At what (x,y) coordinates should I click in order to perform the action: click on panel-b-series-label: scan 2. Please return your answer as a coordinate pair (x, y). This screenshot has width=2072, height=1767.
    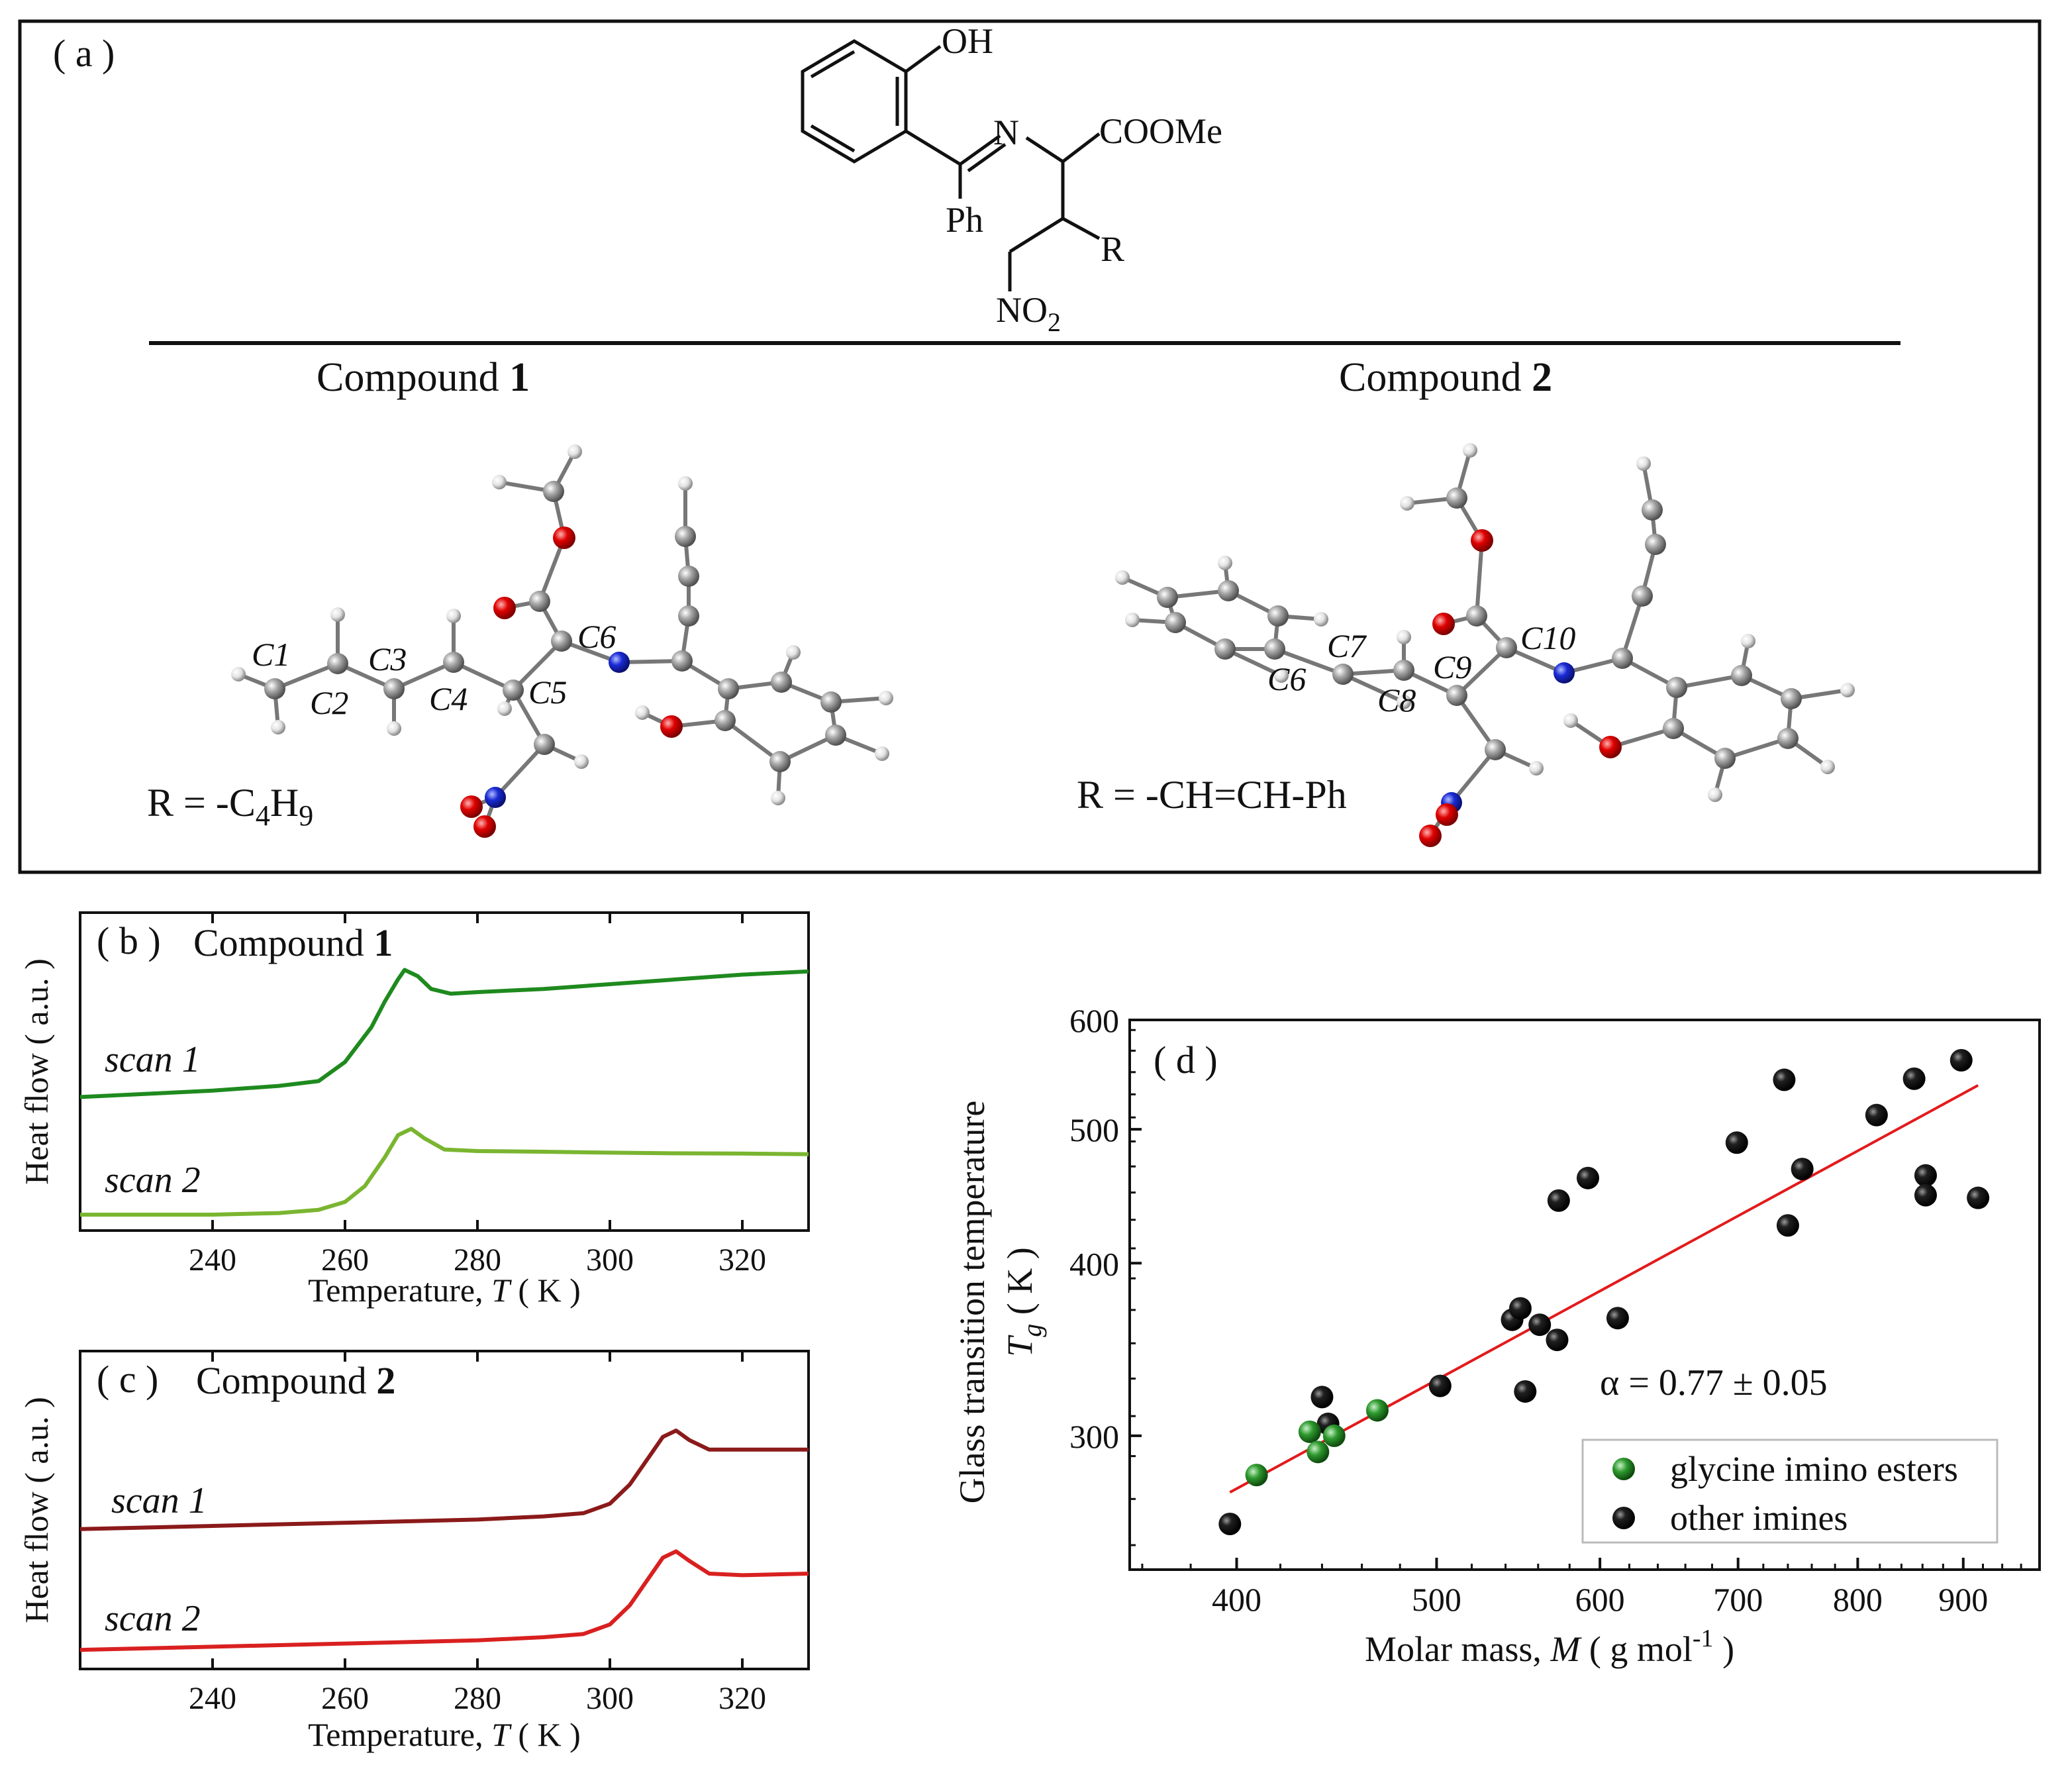
    Looking at the image, I should click on (153, 1180).